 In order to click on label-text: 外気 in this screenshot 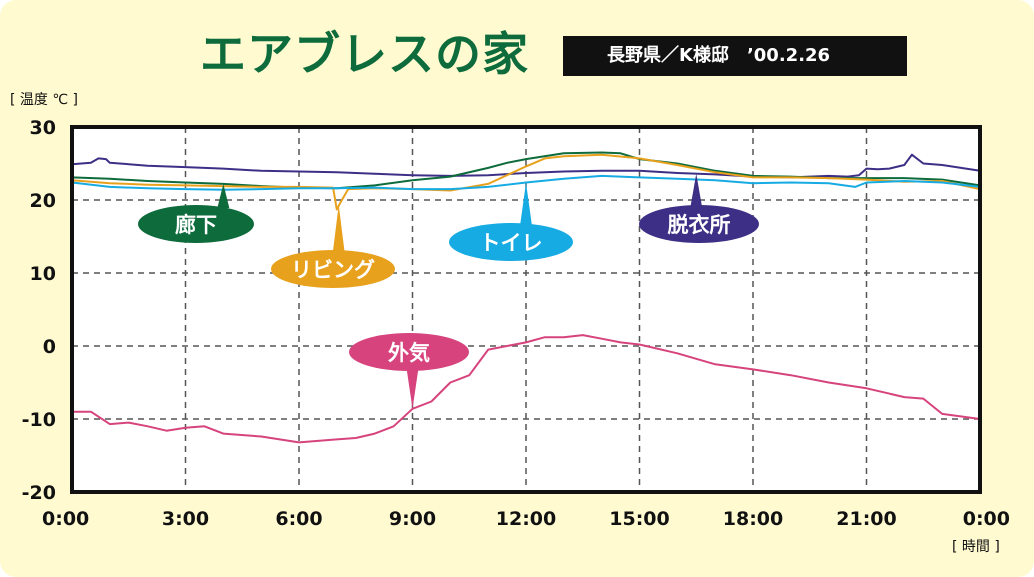, I will do `click(409, 353)`.